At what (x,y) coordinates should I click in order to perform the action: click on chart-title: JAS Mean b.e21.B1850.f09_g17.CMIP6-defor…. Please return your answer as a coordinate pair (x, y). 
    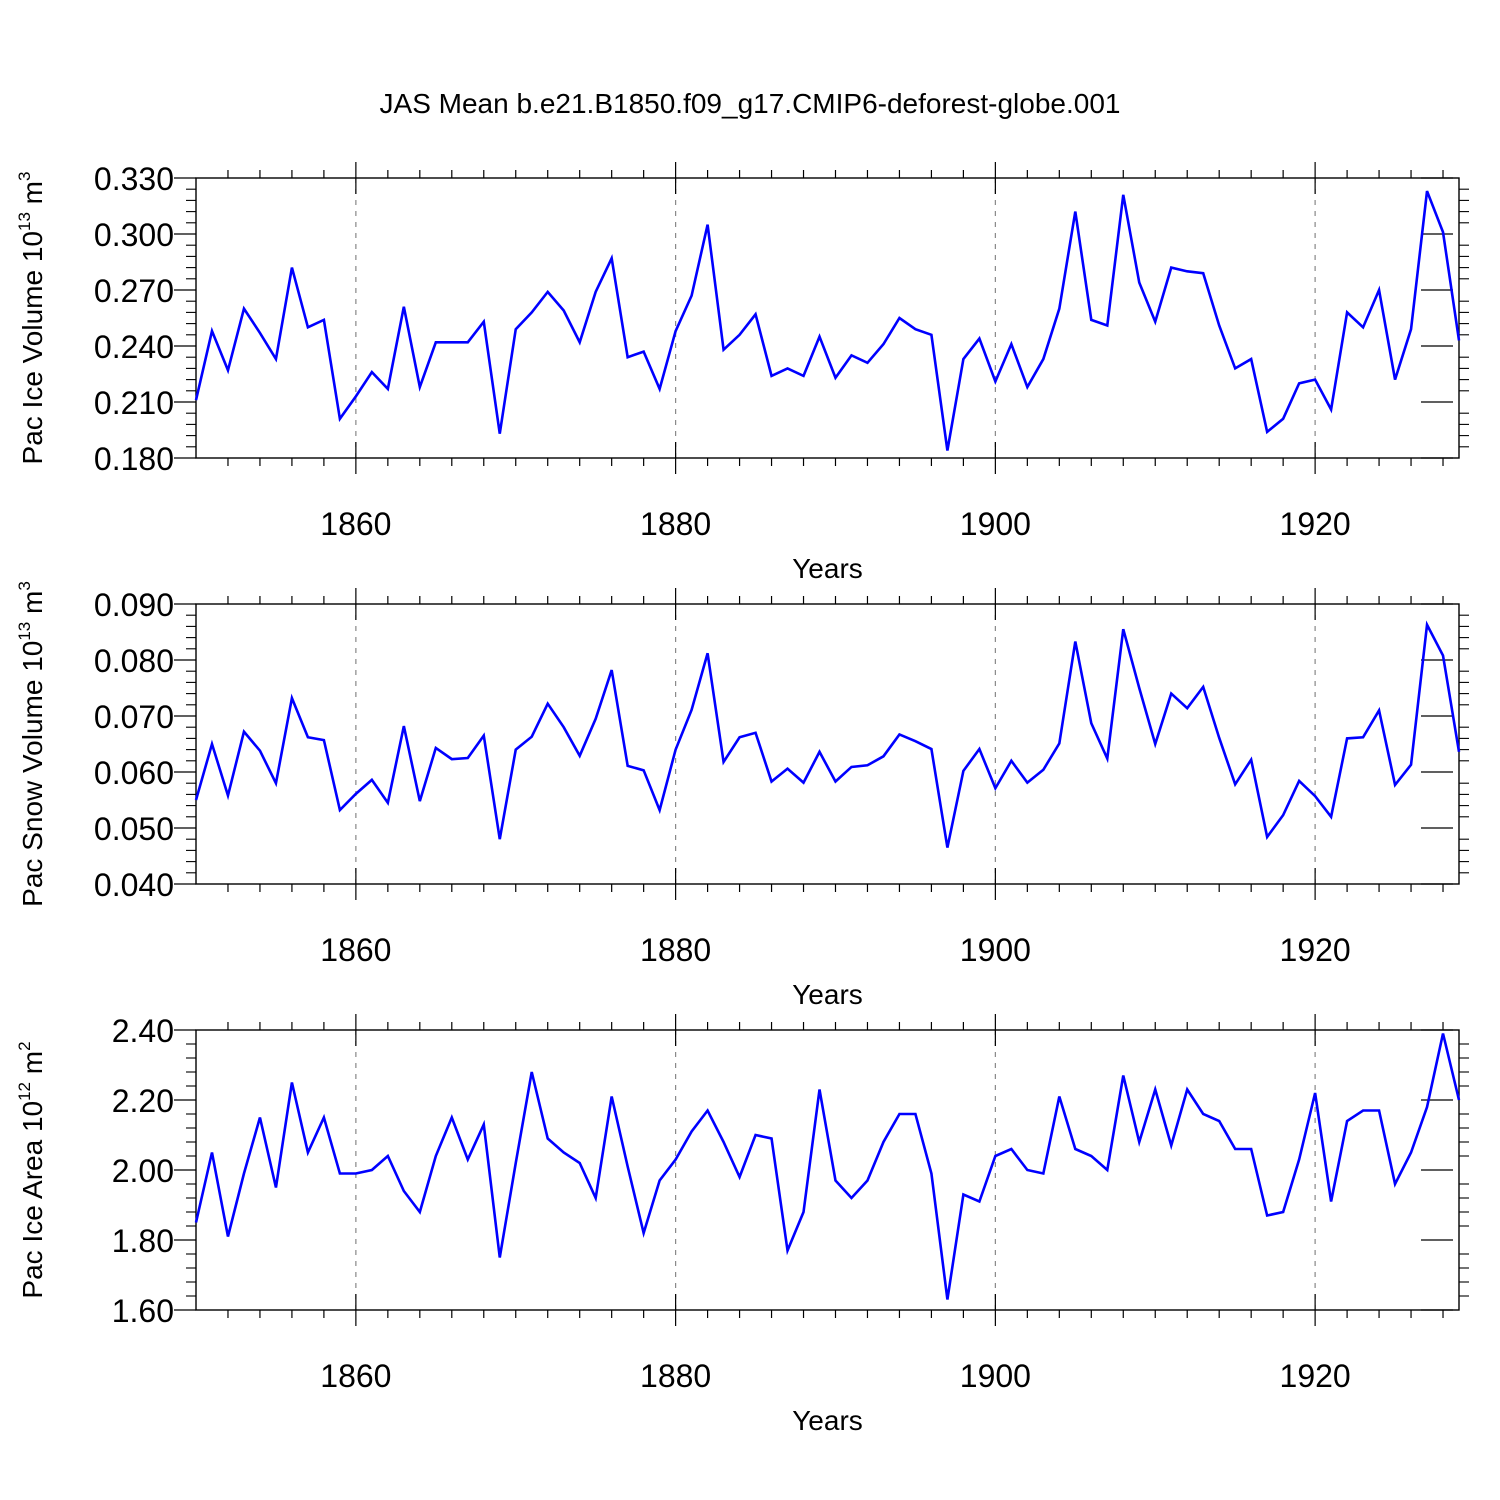
    Looking at the image, I should click on (750, 103).